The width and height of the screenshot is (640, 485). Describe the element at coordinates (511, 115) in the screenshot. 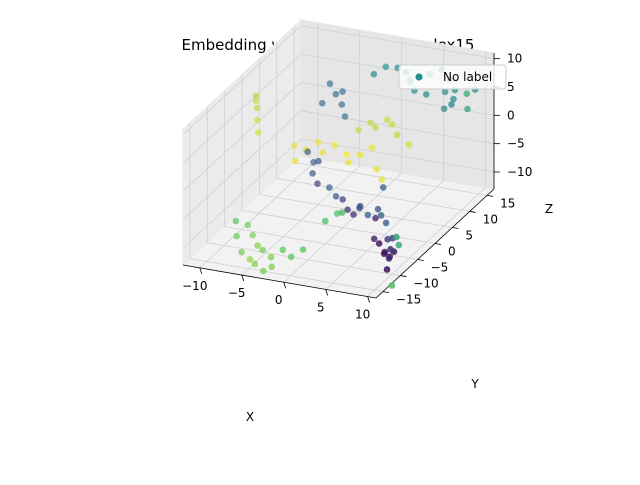

I see `z-tick-label: 0` at that location.